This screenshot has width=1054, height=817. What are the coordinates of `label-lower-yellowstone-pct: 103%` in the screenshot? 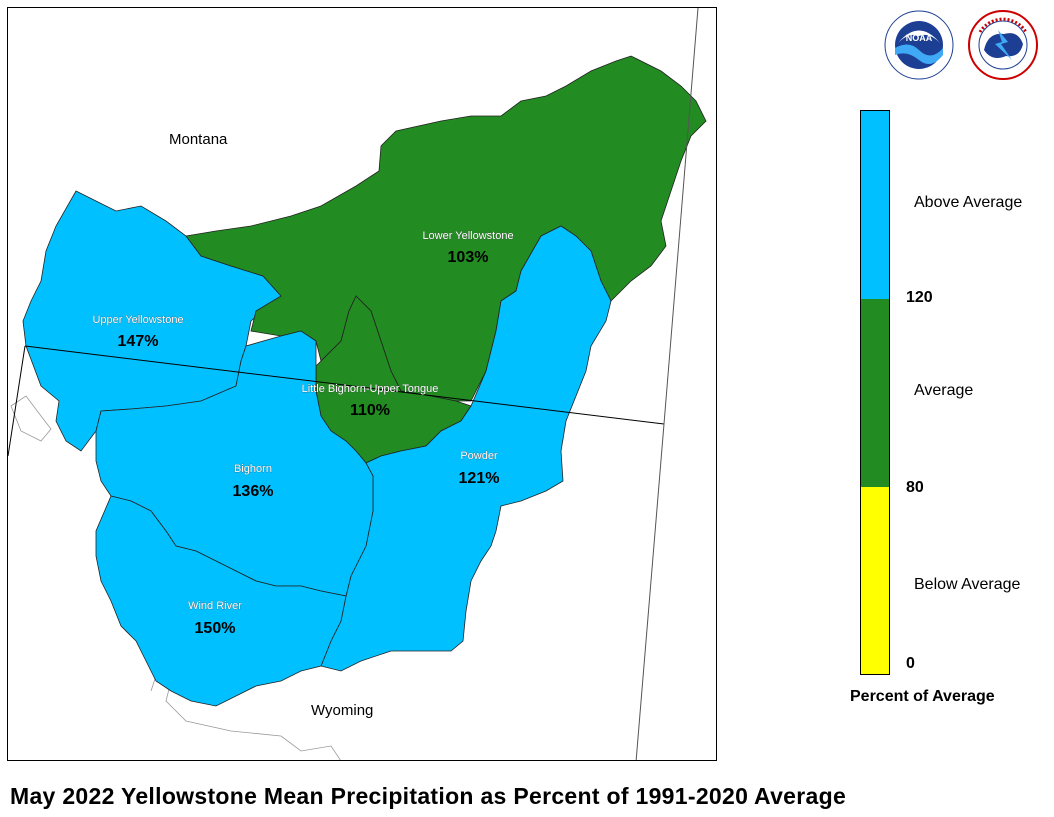 It's located at (468, 257).